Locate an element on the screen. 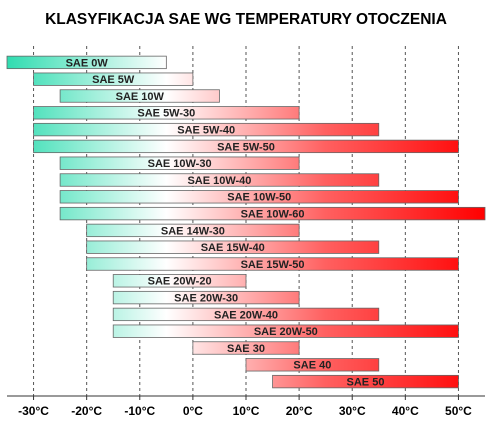  x-tick-label: -10°C is located at coordinates (139, 411).